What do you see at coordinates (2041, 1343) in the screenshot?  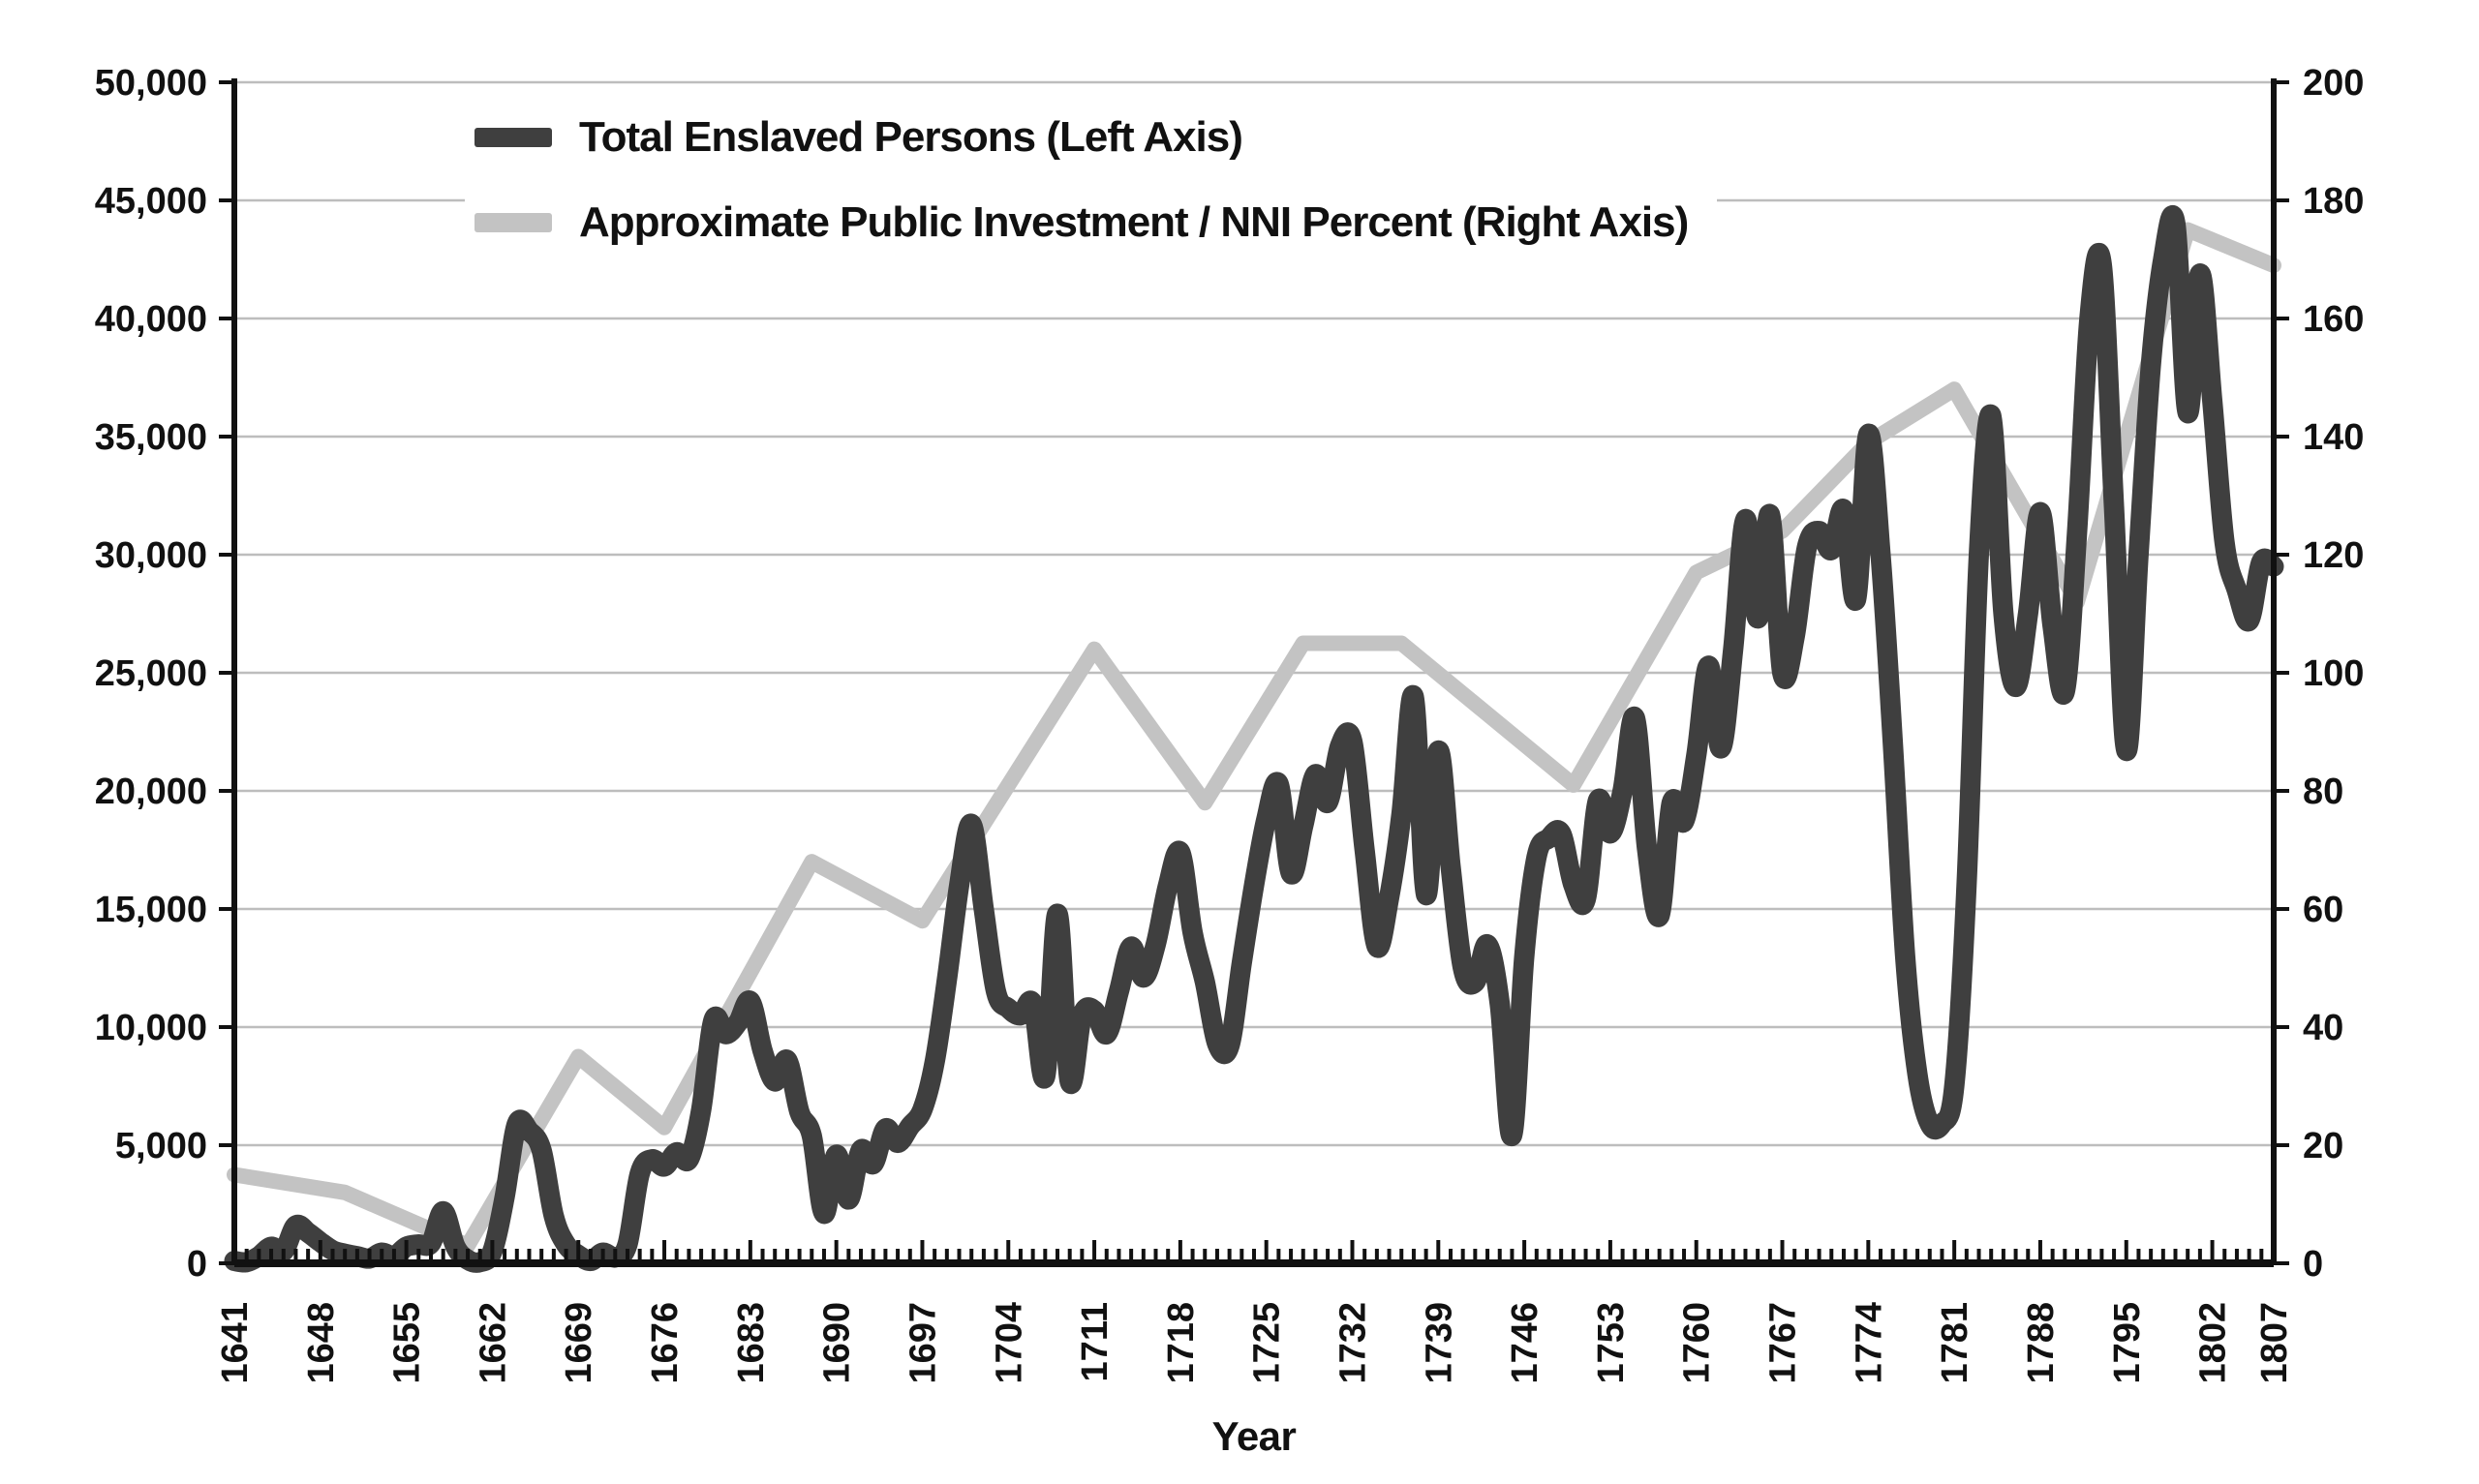 I see `x-tick-label: 1788` at bounding box center [2041, 1343].